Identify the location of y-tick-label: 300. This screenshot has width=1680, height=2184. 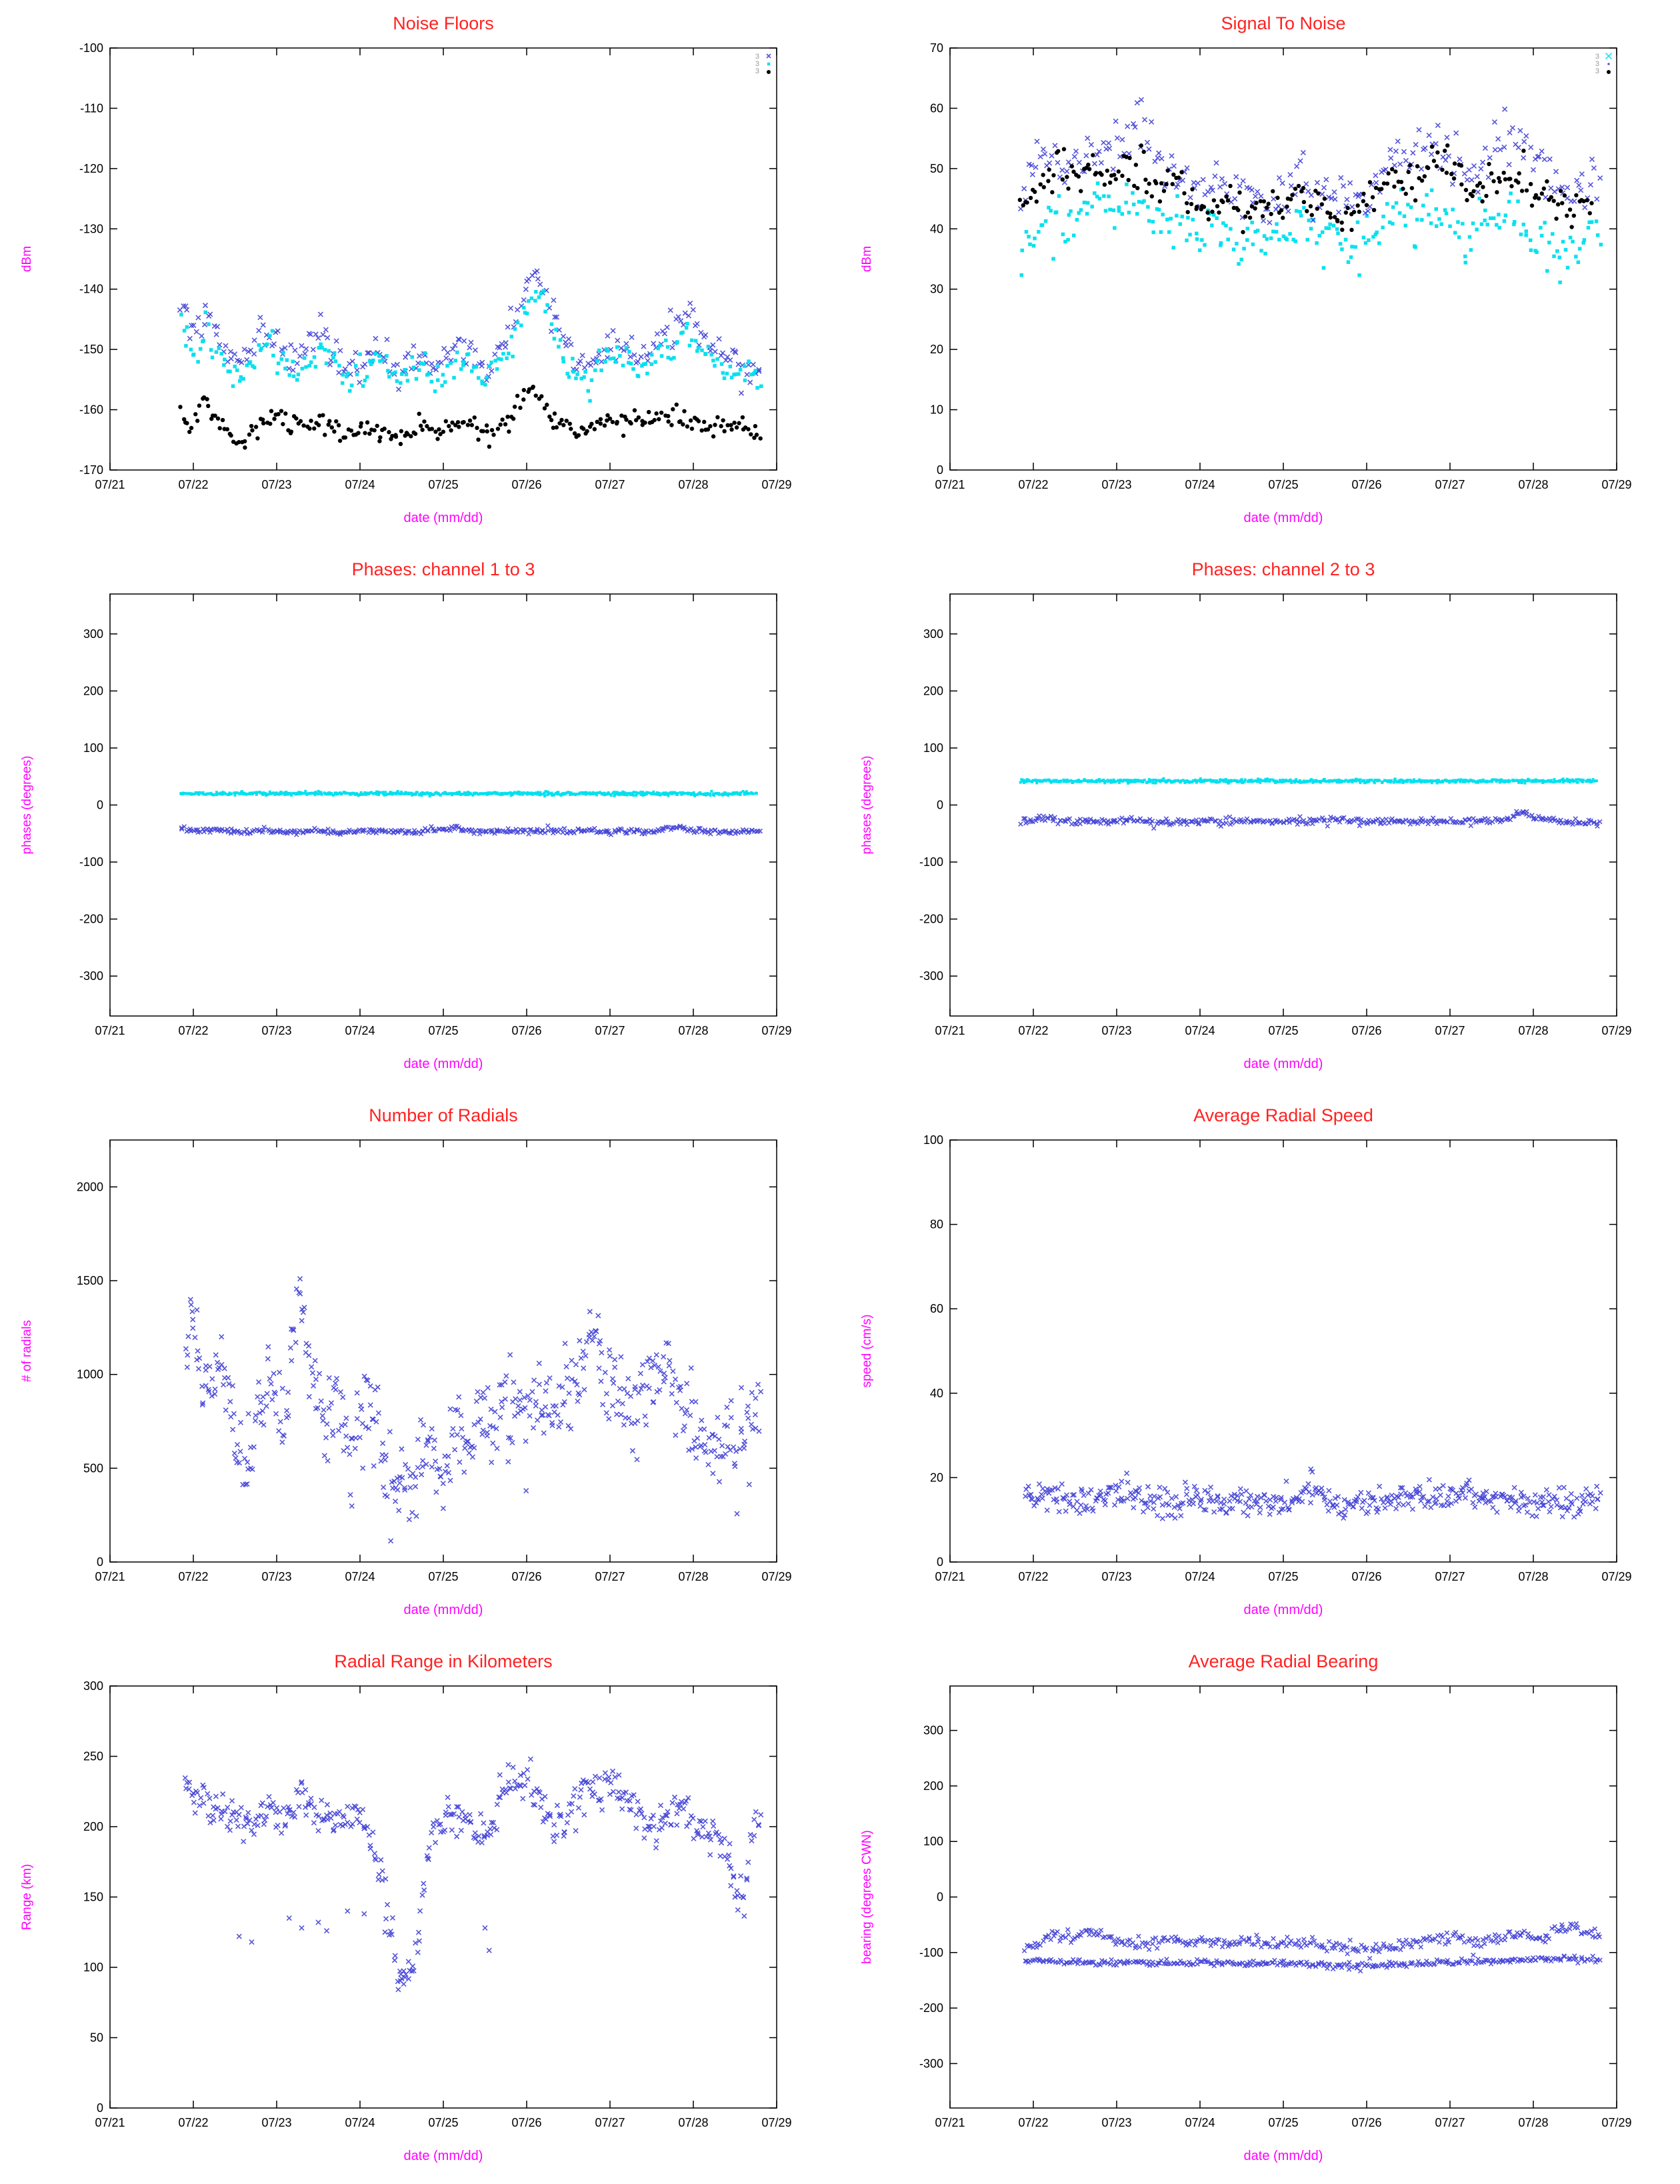
(93, 634).